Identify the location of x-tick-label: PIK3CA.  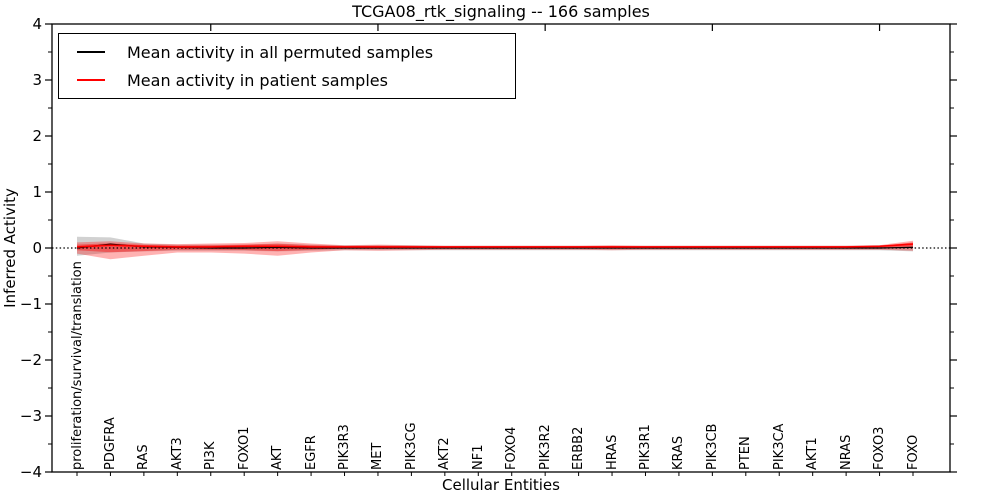
(779, 446).